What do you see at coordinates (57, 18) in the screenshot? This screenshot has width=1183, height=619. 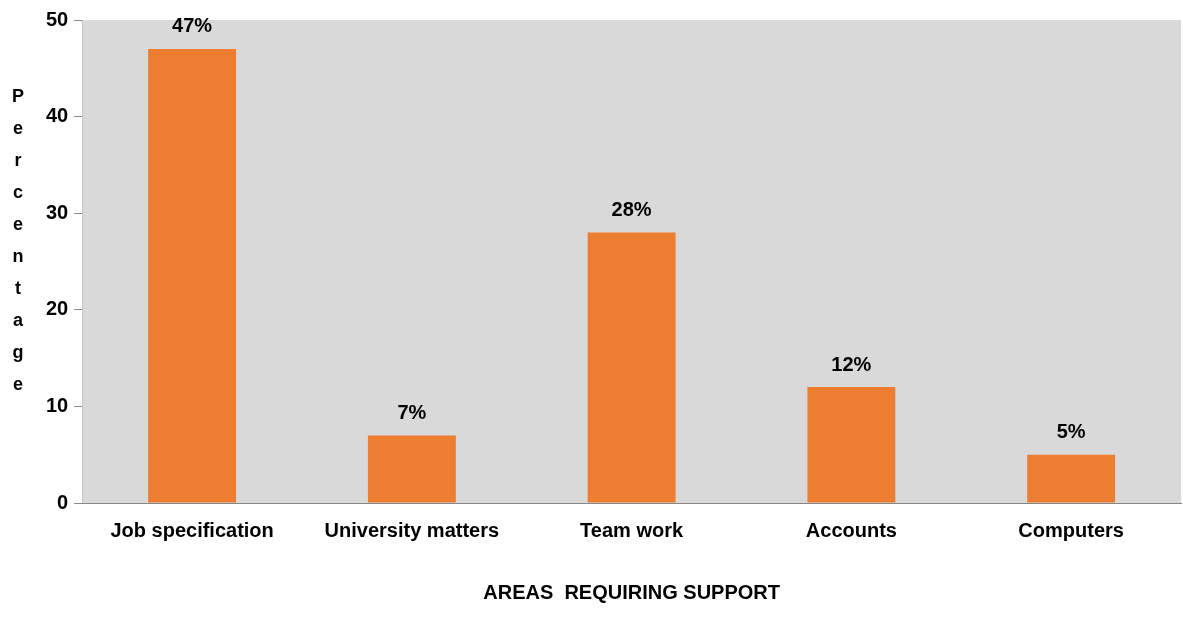 I see `y-tick-label: 50` at bounding box center [57, 18].